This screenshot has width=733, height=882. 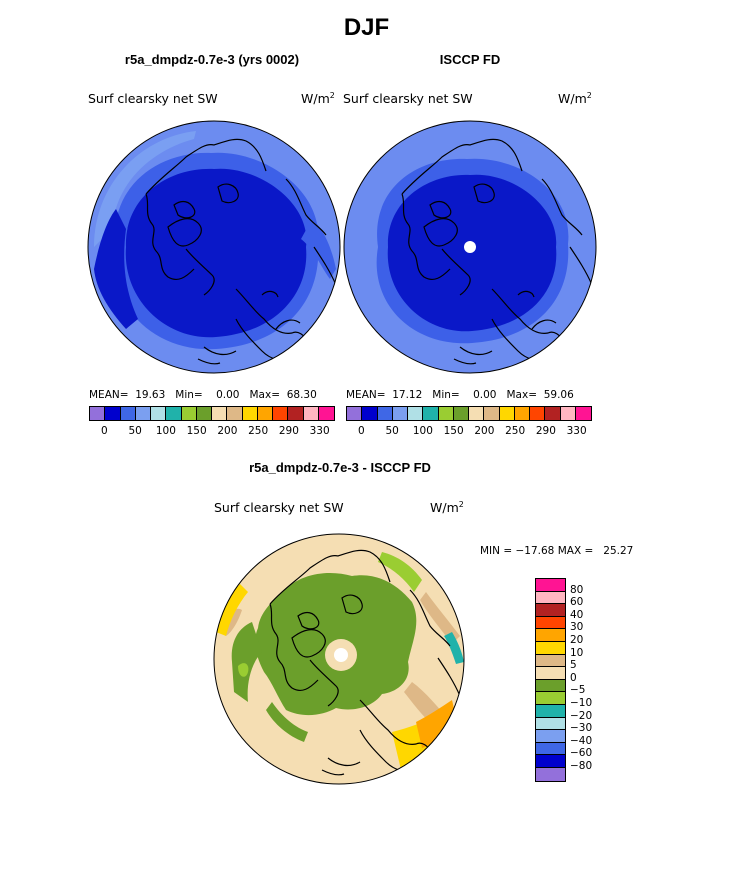 What do you see at coordinates (471, 431) in the screenshot?
I see `right-colorbar-ticks: 0 50 100 150 200 250 290 330` at bounding box center [471, 431].